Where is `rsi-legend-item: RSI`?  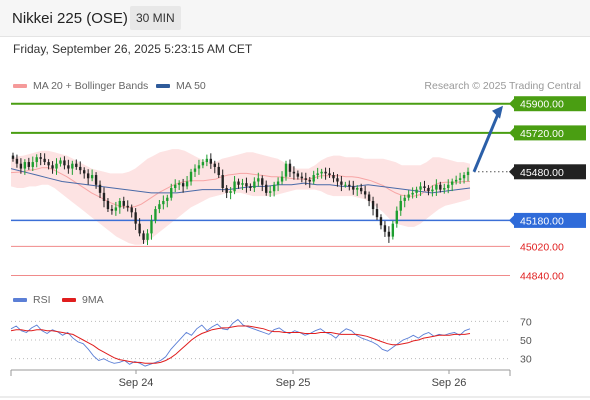 rsi-legend-item: RSI is located at coordinates (32, 300).